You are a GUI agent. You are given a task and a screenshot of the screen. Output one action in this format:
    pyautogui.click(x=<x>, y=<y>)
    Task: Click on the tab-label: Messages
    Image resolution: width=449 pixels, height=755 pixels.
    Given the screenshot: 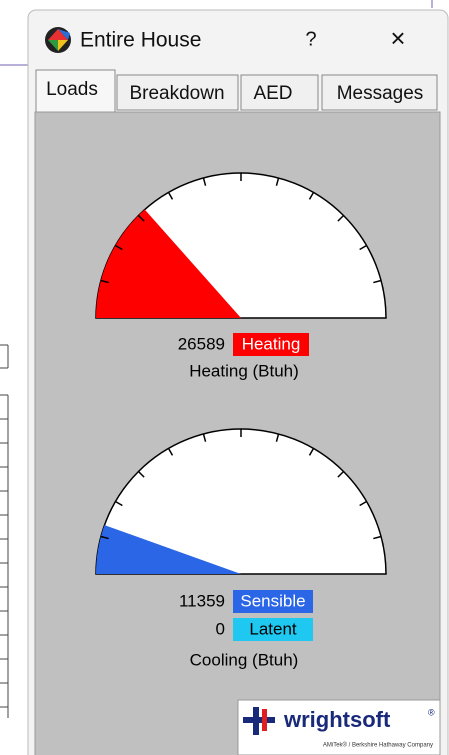 What is the action you would take?
    pyautogui.click(x=380, y=93)
    